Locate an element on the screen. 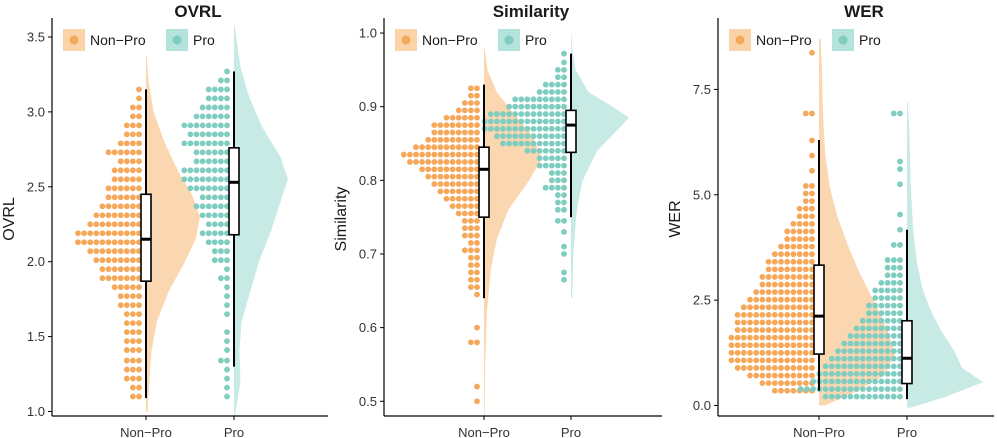 This screenshot has height=438, width=997. panel-title: WER is located at coordinates (864, 11).